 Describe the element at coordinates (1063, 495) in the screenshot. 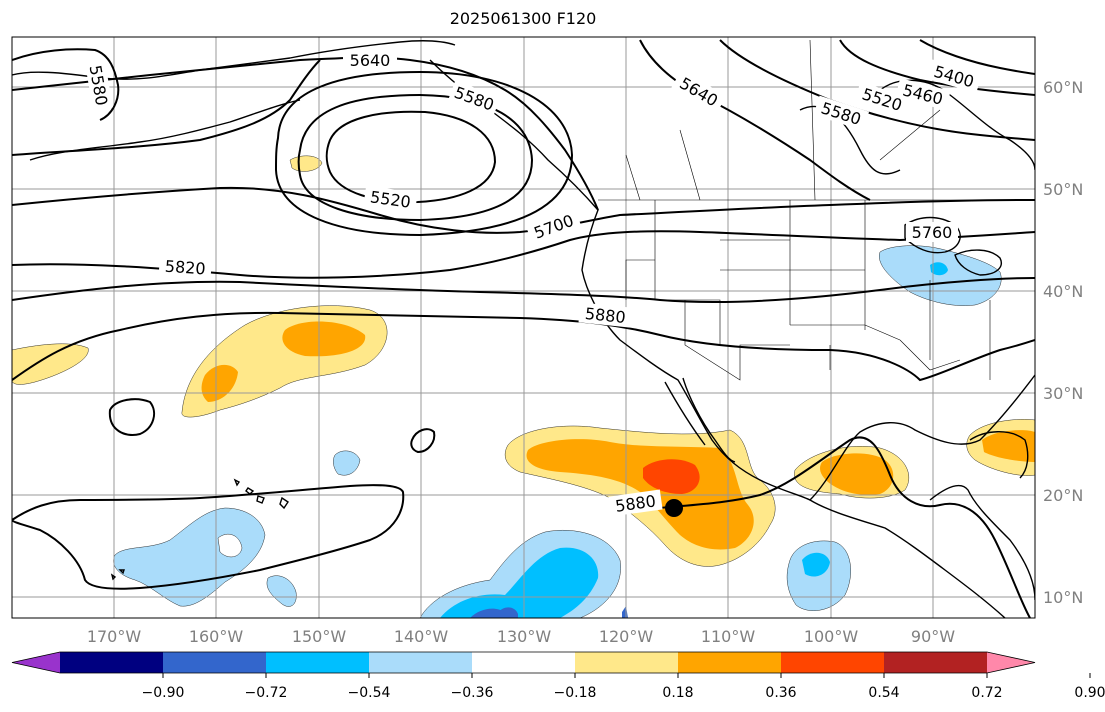

I see `lat-label: 20°N` at that location.